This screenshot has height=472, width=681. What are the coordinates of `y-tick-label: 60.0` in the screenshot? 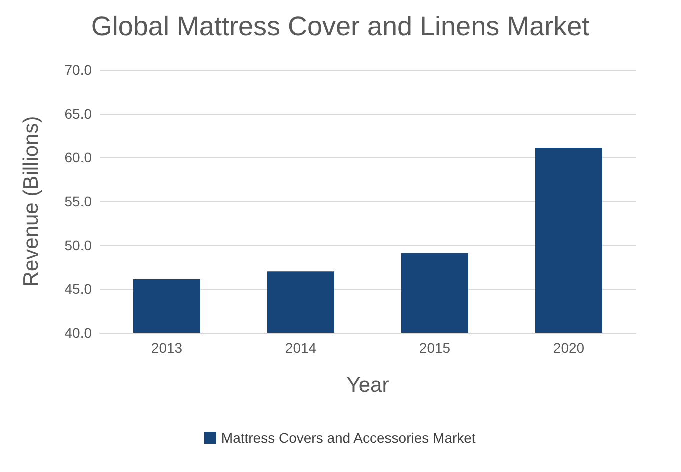 It's located at (78, 158).